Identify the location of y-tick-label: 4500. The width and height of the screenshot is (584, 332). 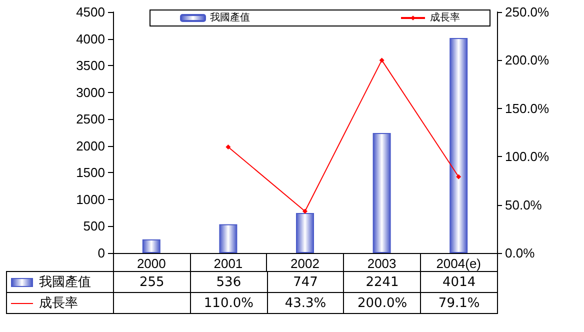
(90, 12).